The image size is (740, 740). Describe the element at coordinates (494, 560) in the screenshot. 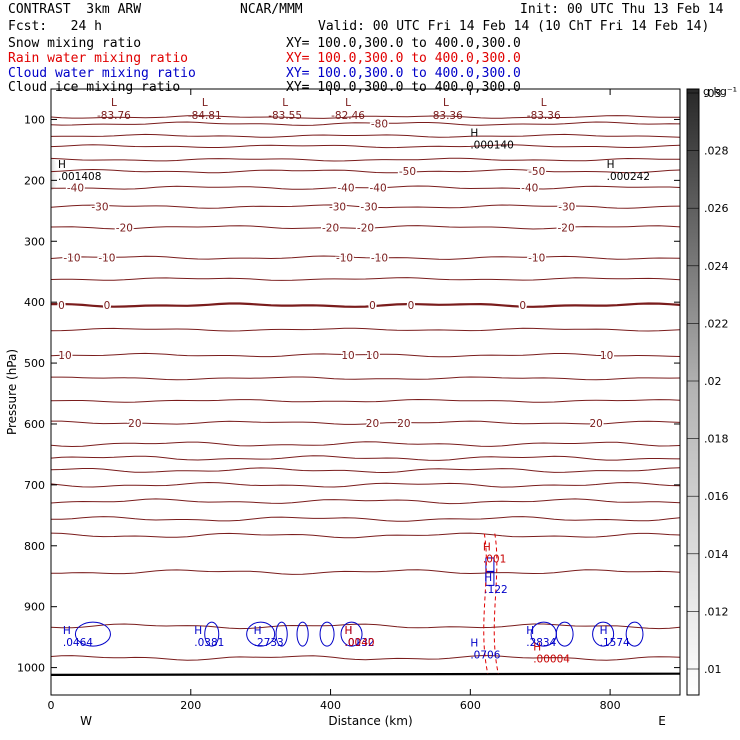

I see `high-center-value: .001` at that location.